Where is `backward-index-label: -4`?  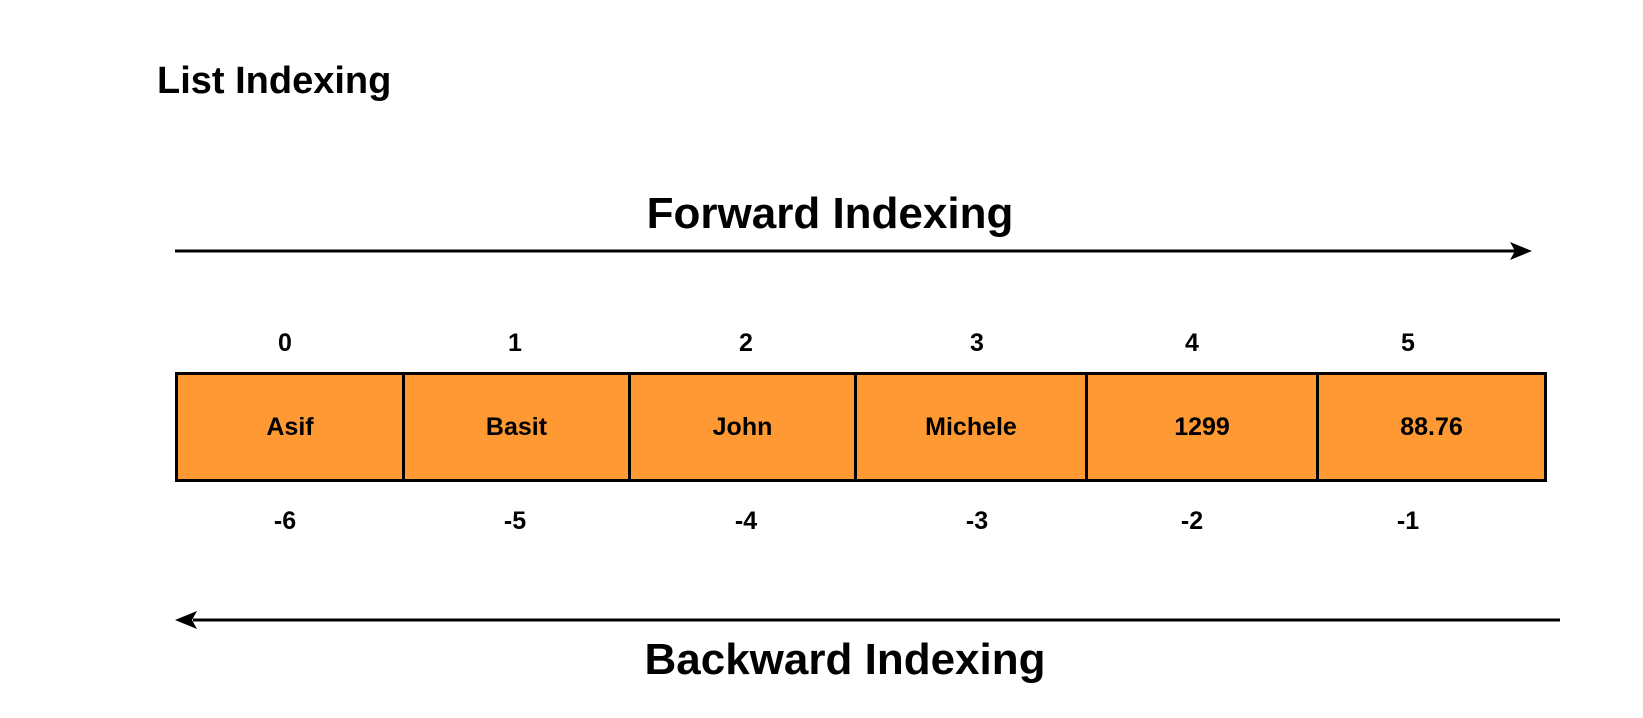 backward-index-label: -4 is located at coordinates (746, 521).